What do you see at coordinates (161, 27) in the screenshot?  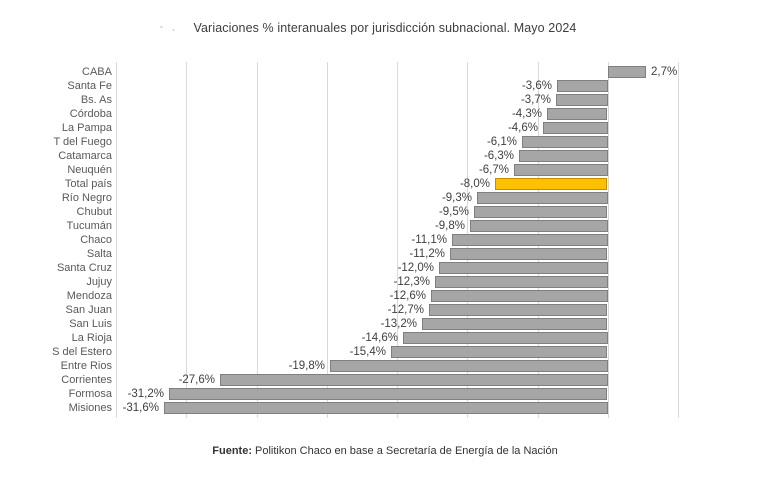 I see `faint-watermark-dots` at bounding box center [161, 27].